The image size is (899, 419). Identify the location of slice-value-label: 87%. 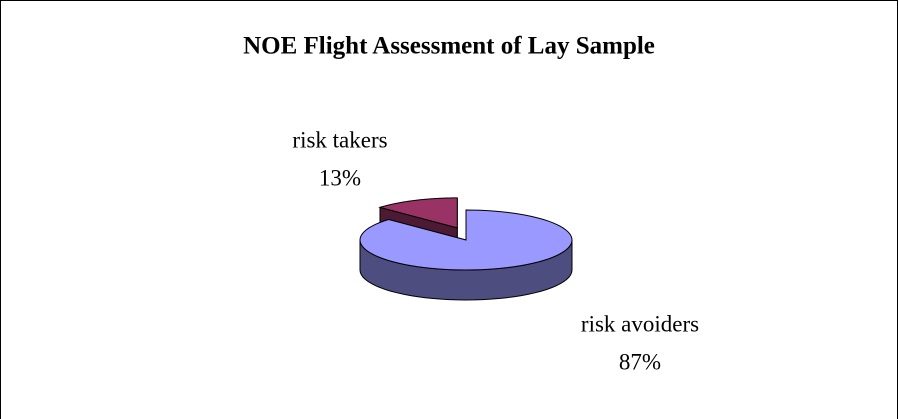
(640, 361).